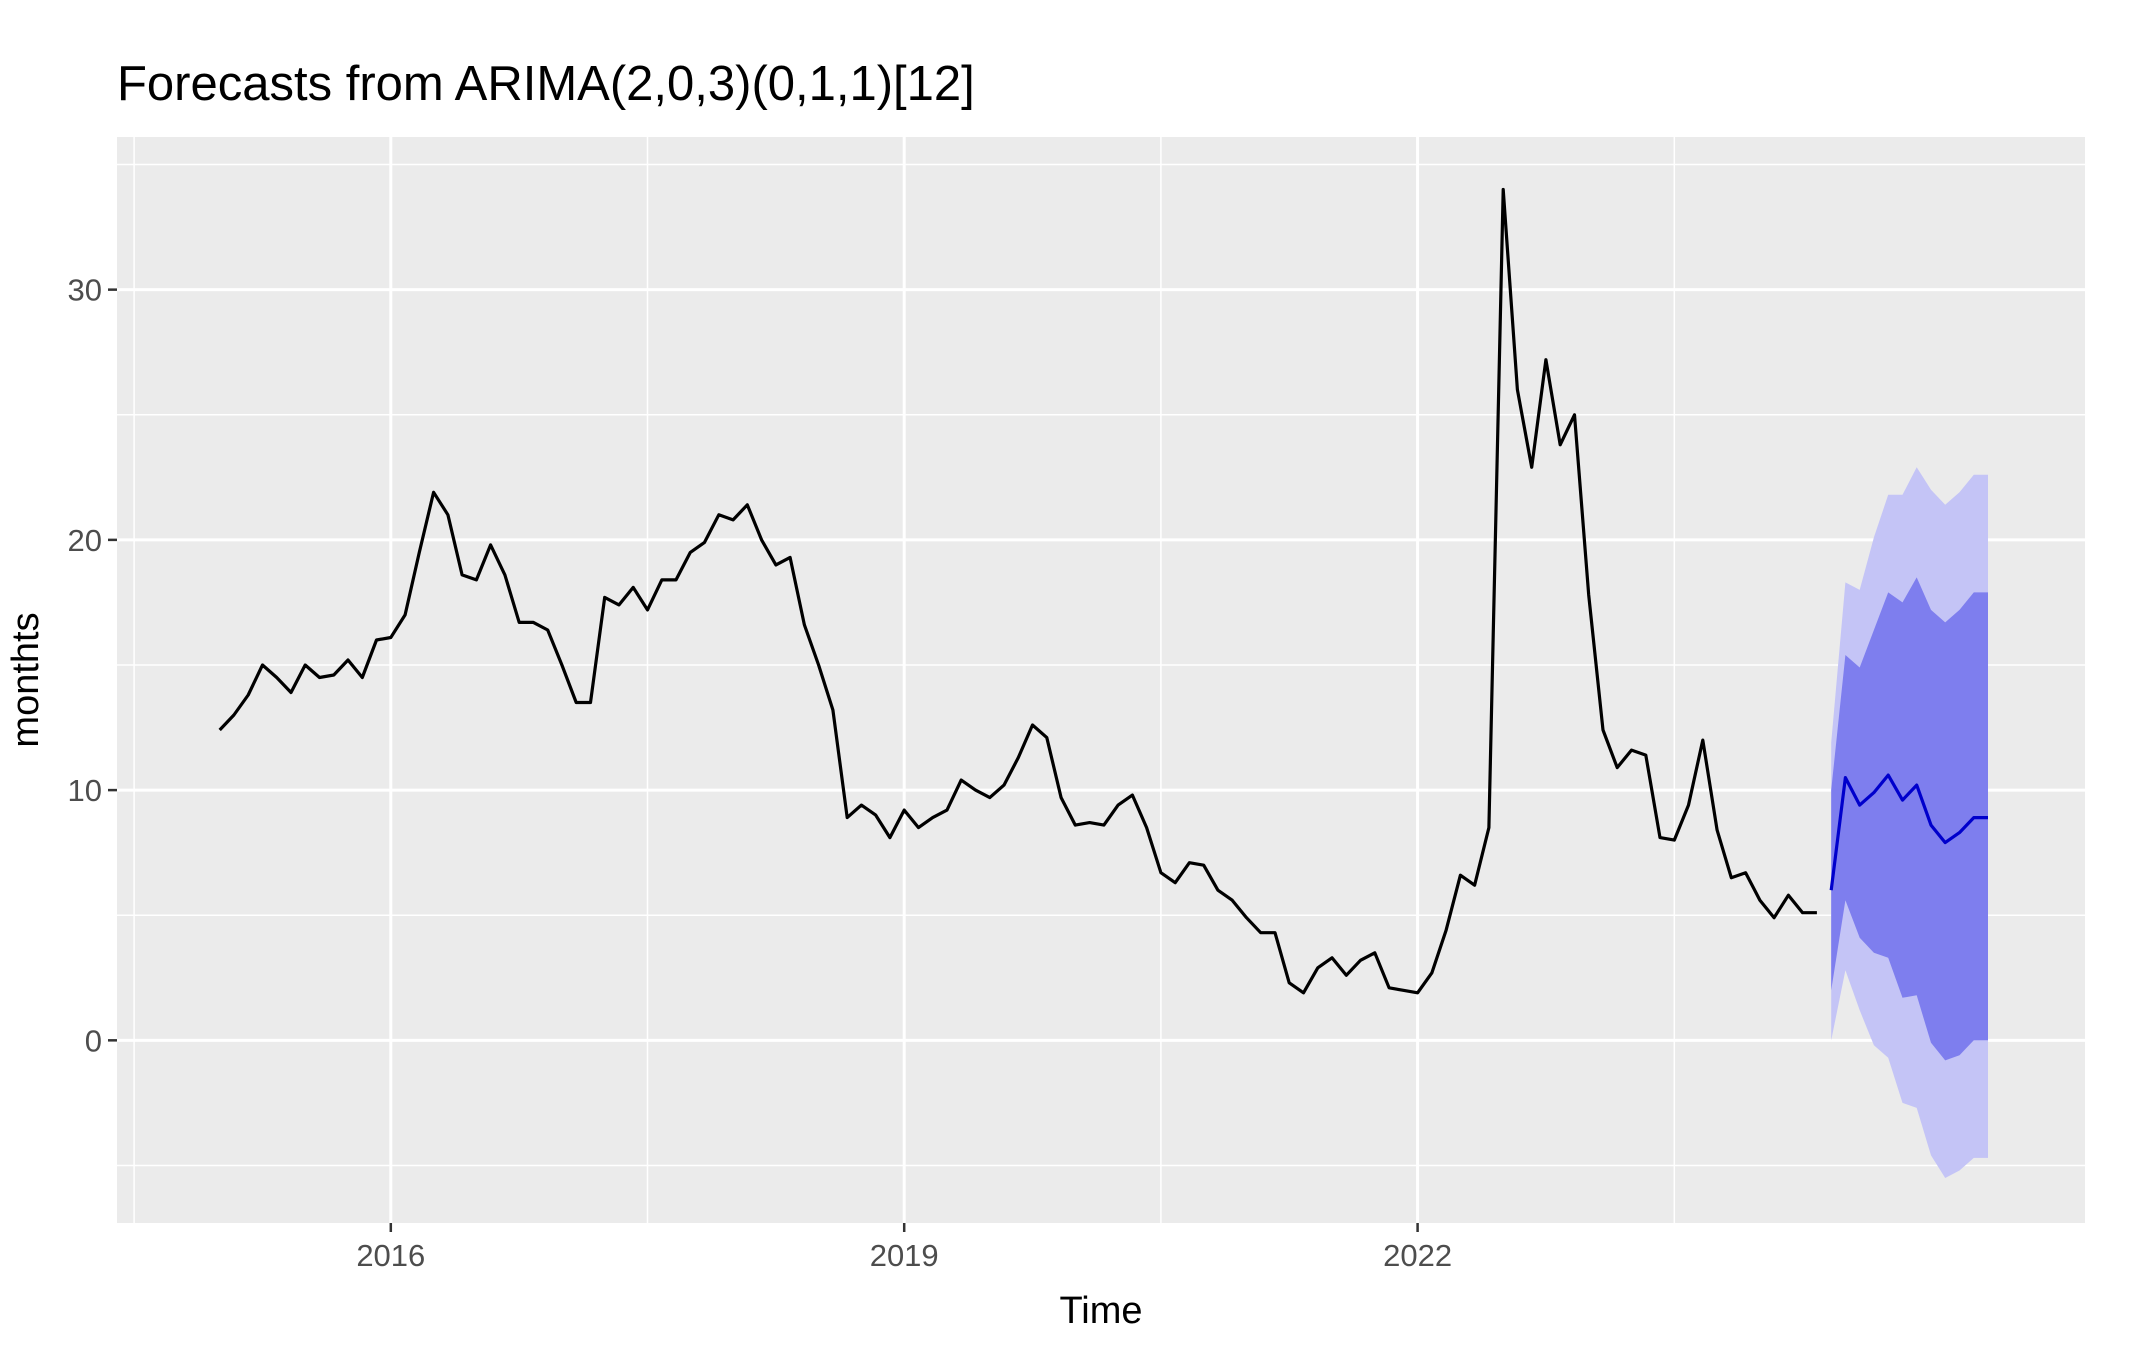  Describe the element at coordinates (93, 1040) in the screenshot. I see `y-tick-label: 0` at that location.